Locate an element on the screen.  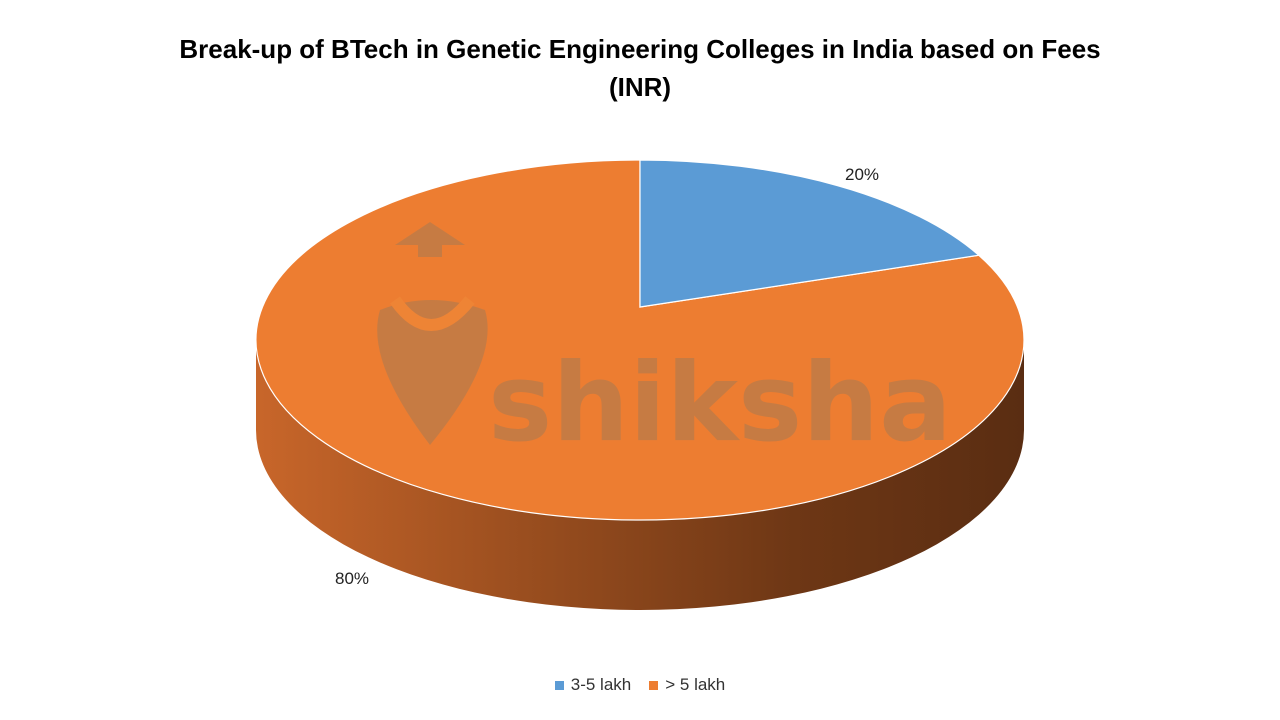
chart-title-line2: (INR) is located at coordinates (640, 87).